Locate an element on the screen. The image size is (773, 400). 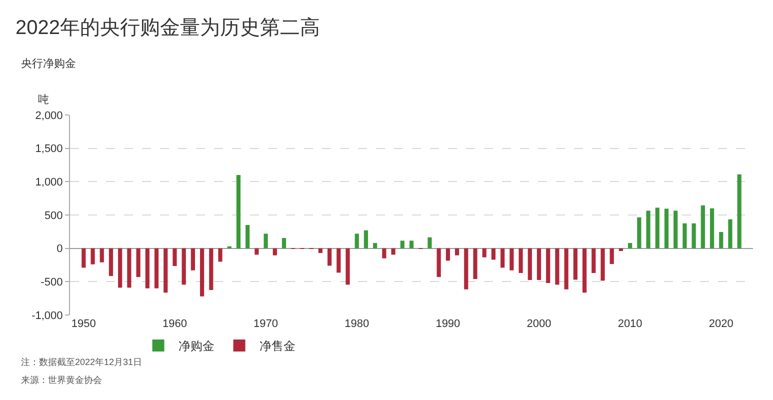
x-tick-label: 2020 is located at coordinates (721, 324).